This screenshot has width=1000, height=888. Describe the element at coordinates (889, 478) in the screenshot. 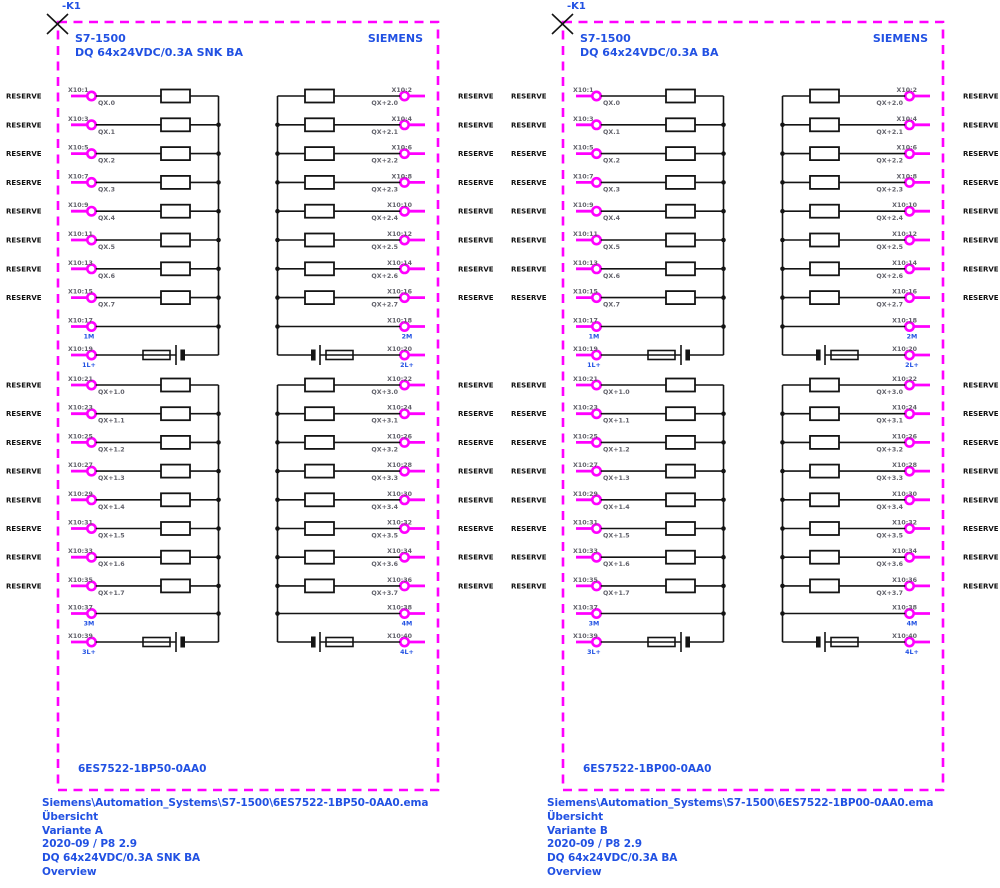

I see `address-label: QX+3.3` at that location.